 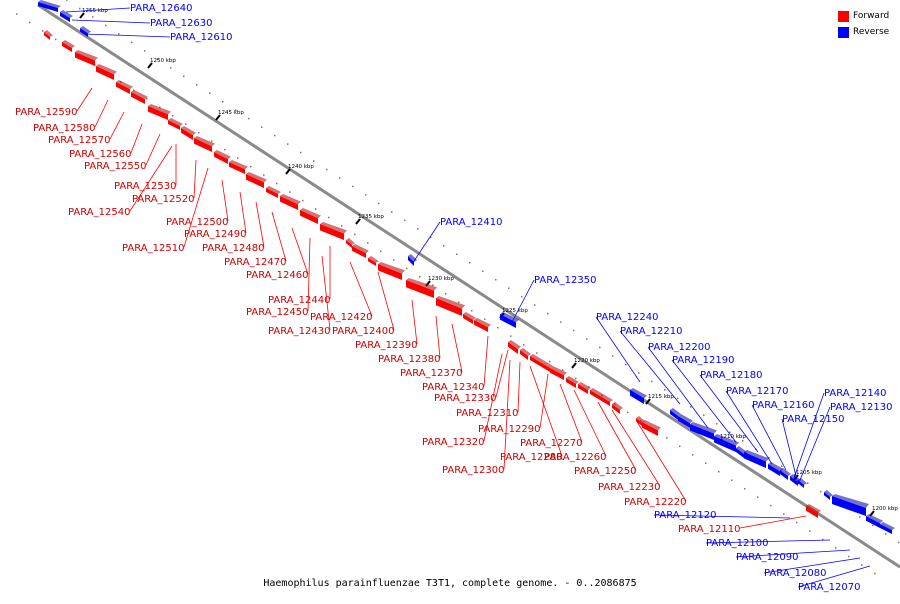 I want to click on kbp-tick-label: 1215 kbp, so click(x=661, y=397).